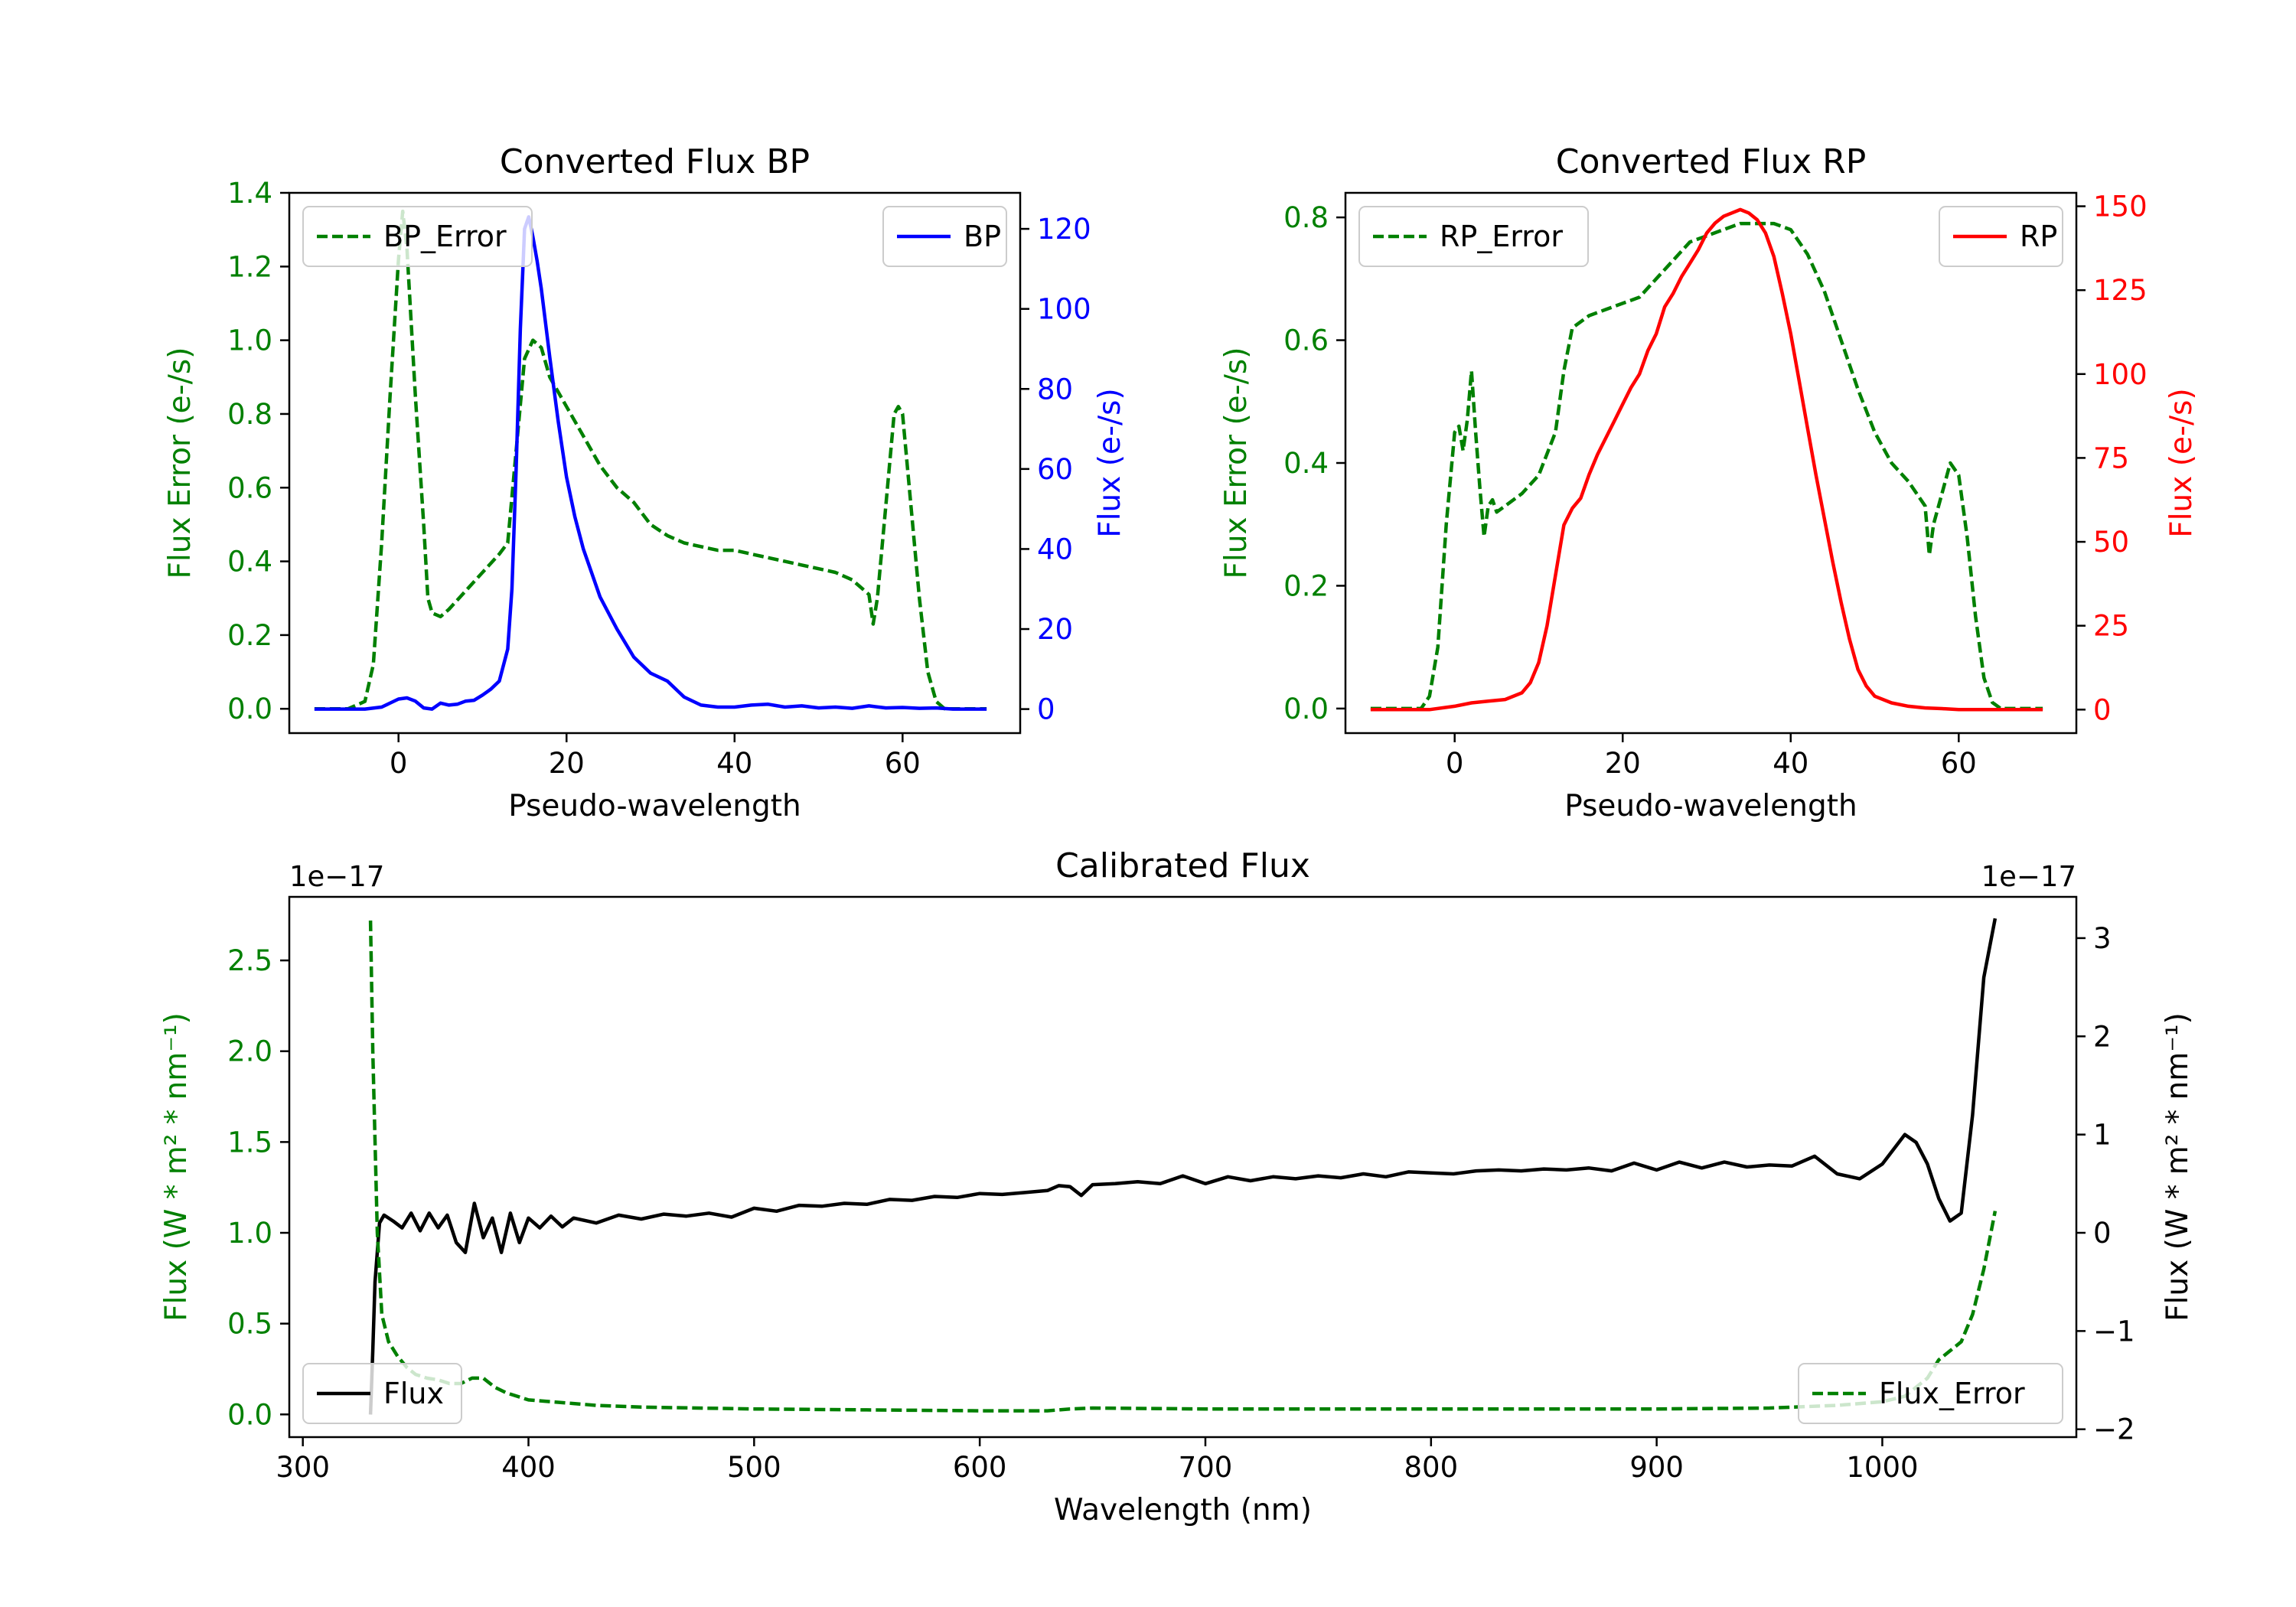  Describe the element at coordinates (2178, 1167) in the screenshot. I see `right-y-axis-label: Flux (W * m² * nm⁻¹)` at that location.